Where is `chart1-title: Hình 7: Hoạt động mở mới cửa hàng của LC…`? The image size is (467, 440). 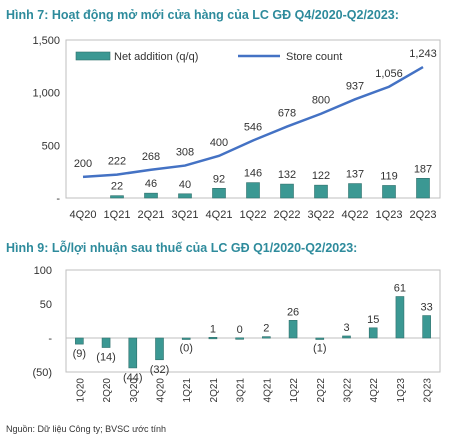
chart1-title: Hình 7: Hoạt động mở mới cửa hàng của LC… is located at coordinates (202, 15).